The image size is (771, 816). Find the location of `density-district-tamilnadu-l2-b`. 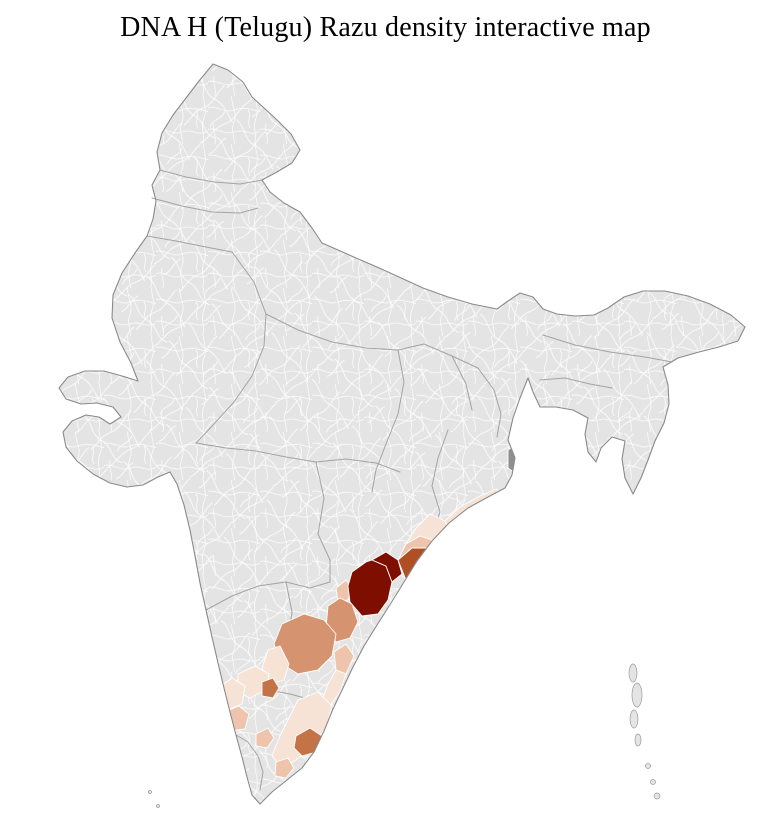

density-district-tamilnadu-l2-b is located at coordinates (265, 738).